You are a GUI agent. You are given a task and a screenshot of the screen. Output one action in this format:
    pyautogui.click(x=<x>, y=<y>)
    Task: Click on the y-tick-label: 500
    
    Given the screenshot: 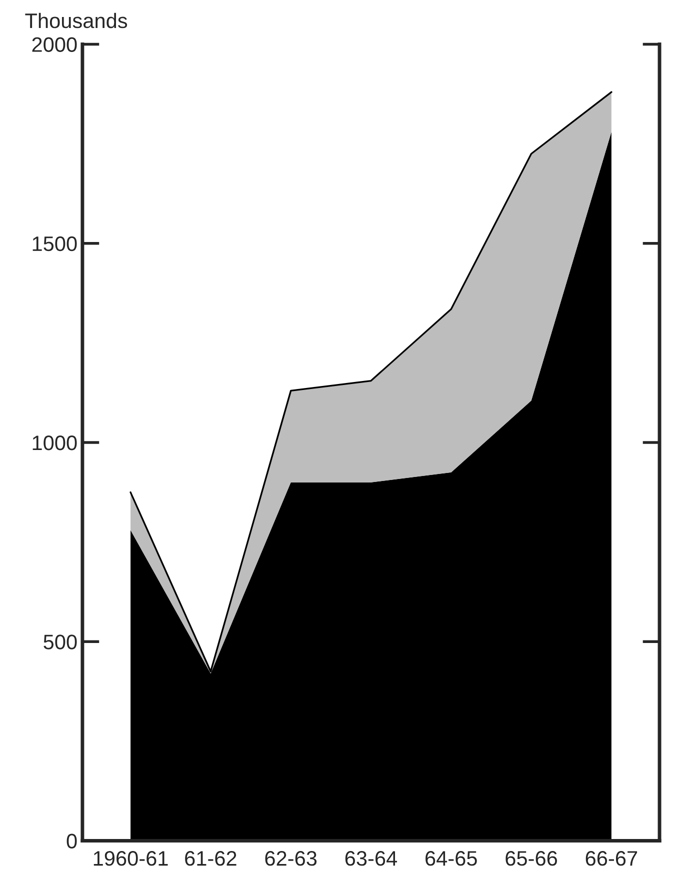 What is the action you would take?
    pyautogui.click(x=60, y=642)
    